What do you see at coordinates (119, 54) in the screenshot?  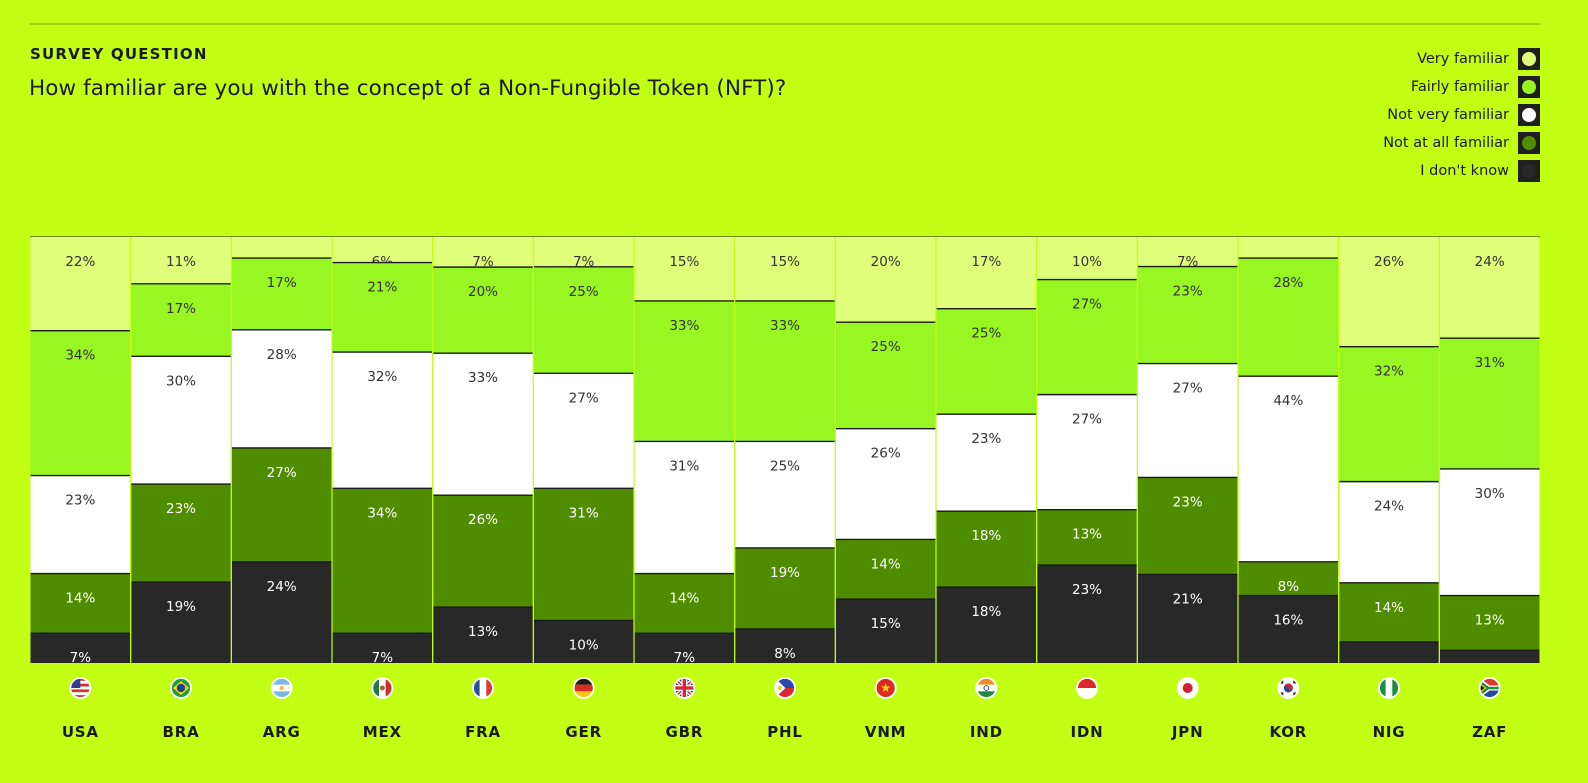 I see `survey-kicker: SURVEY QUESTION` at bounding box center [119, 54].